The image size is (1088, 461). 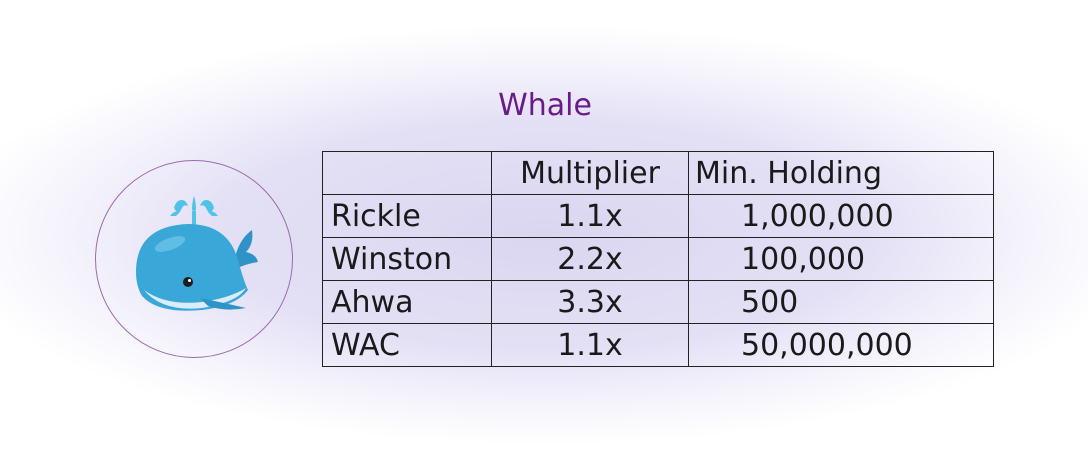 I want to click on row-min-holding: 1,000,000, so click(x=841, y=216).